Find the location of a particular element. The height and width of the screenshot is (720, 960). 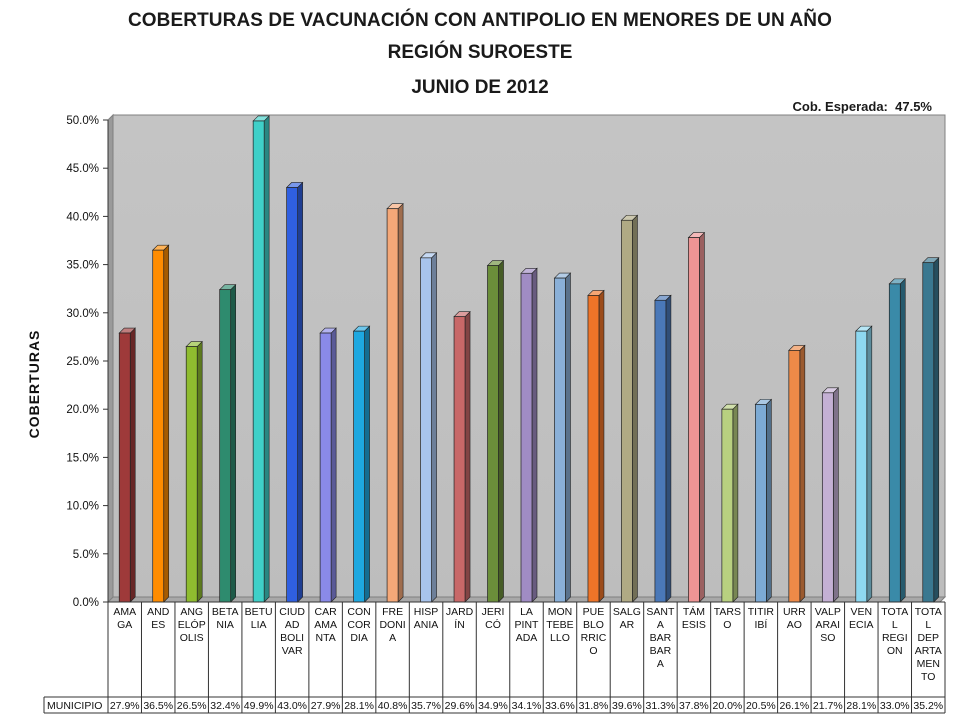

chart-subtitle-date: JUNIO DE 2012 is located at coordinates (480, 87).